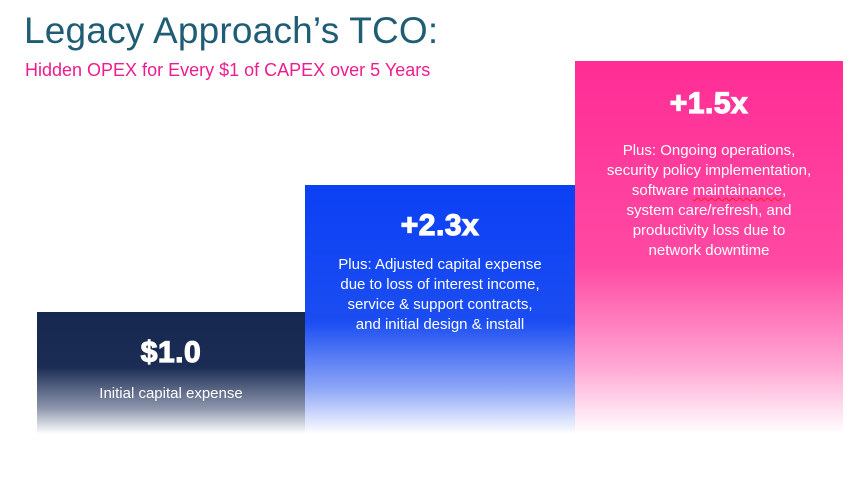  I want to click on bar-description-line: system care/refresh, and, so click(709, 210).